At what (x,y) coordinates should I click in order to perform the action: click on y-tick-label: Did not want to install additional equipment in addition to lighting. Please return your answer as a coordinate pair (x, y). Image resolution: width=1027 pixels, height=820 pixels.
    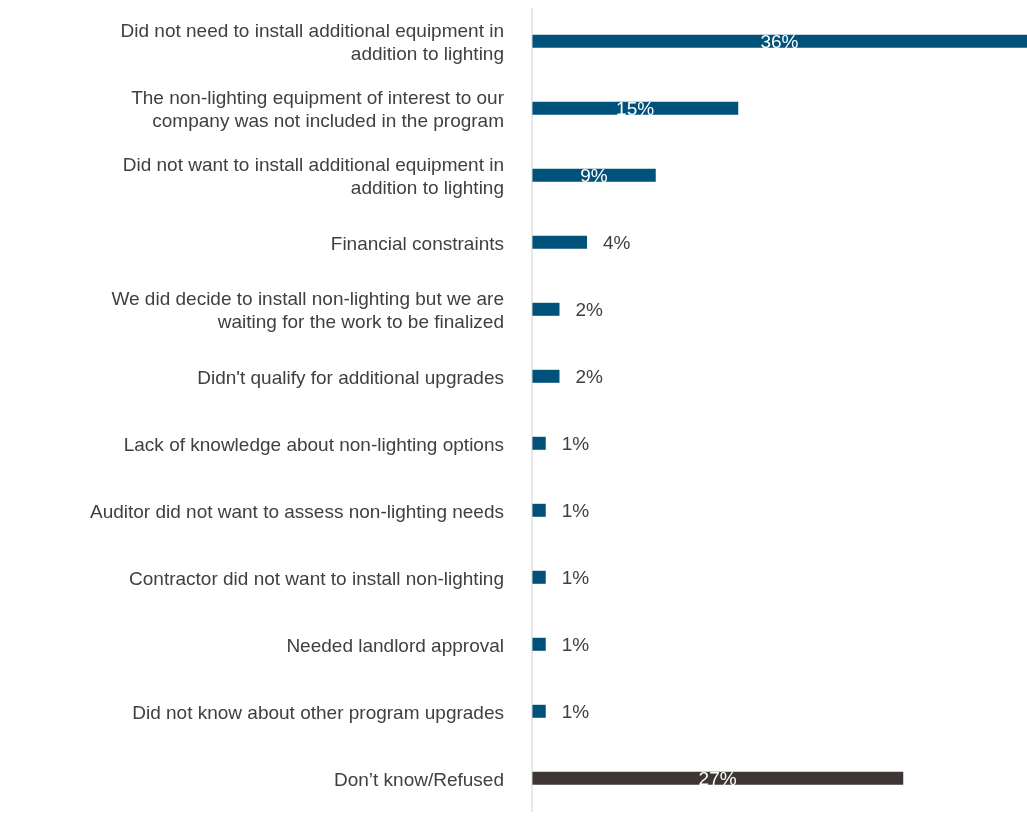
    Looking at the image, I should click on (313, 175).